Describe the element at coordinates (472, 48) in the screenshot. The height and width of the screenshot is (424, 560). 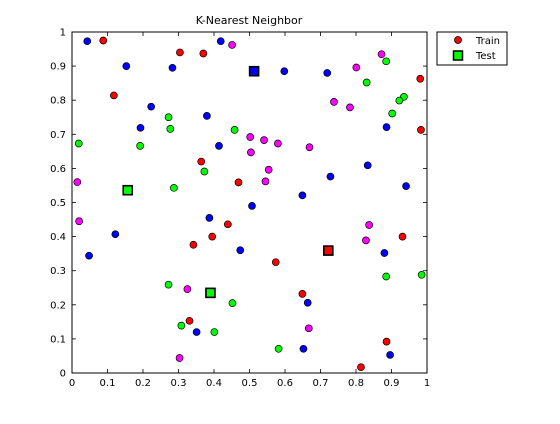
I see `legend-box` at that location.